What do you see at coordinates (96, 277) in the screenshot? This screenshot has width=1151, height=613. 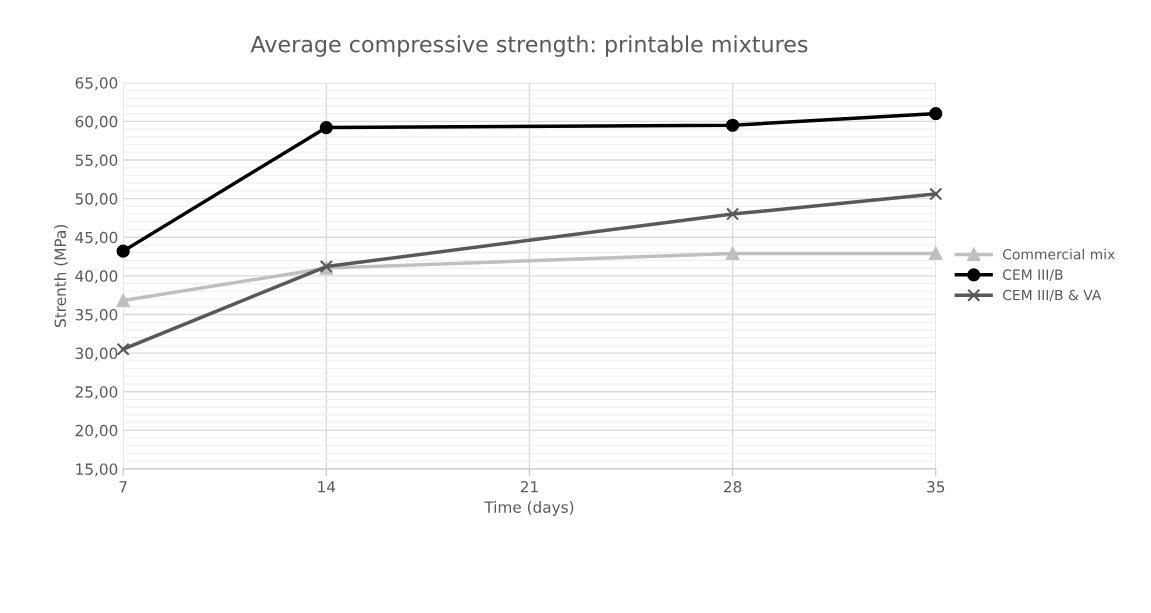 I see `y-tick-label: 40,00` at bounding box center [96, 277].